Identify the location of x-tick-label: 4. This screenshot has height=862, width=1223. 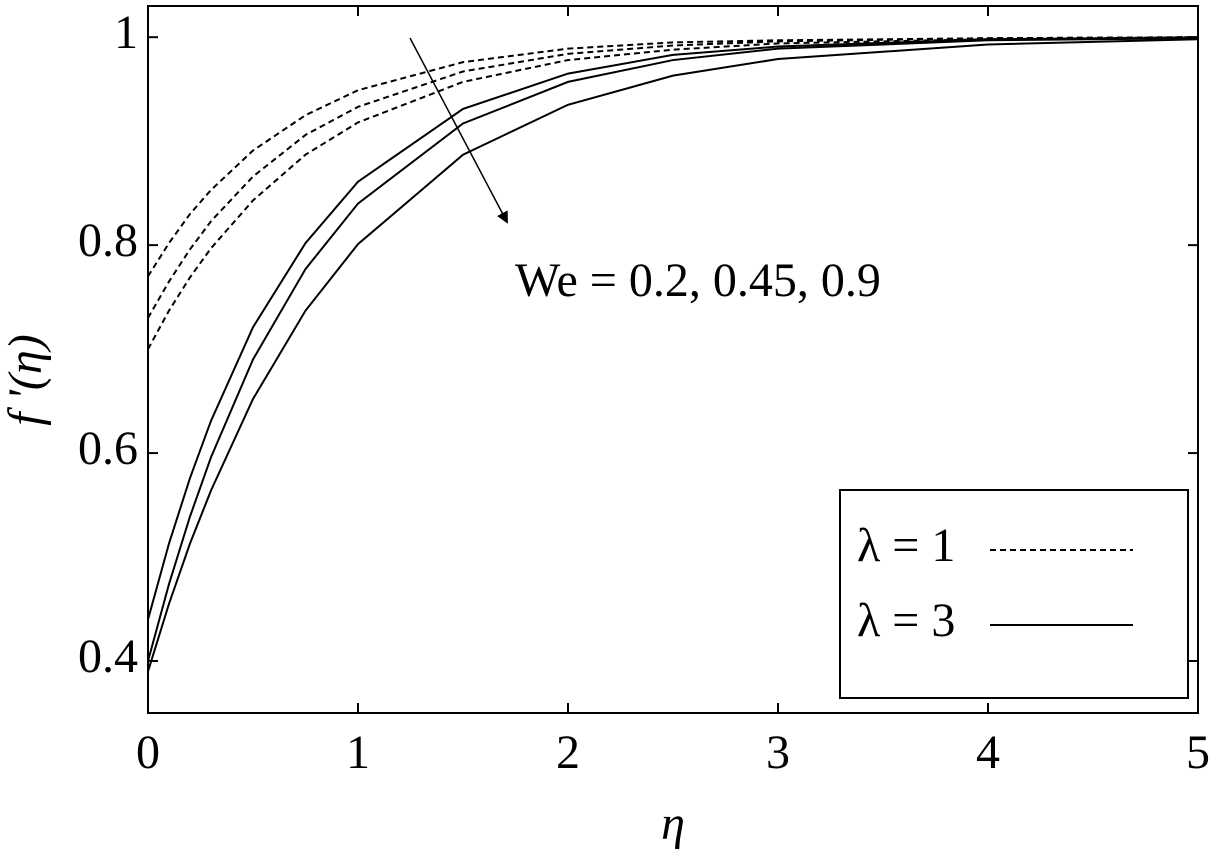
(988, 752).